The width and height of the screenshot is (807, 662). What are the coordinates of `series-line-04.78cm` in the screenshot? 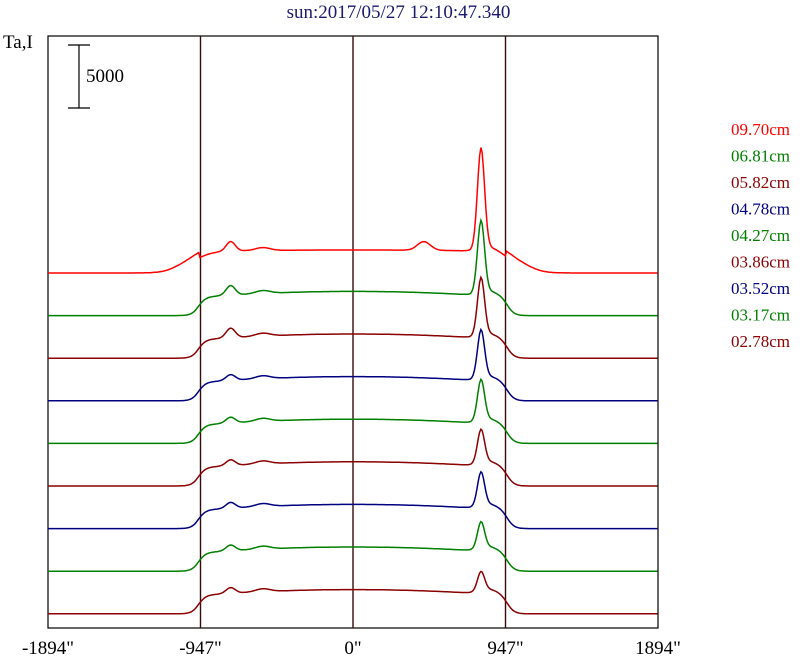 It's located at (353, 364).